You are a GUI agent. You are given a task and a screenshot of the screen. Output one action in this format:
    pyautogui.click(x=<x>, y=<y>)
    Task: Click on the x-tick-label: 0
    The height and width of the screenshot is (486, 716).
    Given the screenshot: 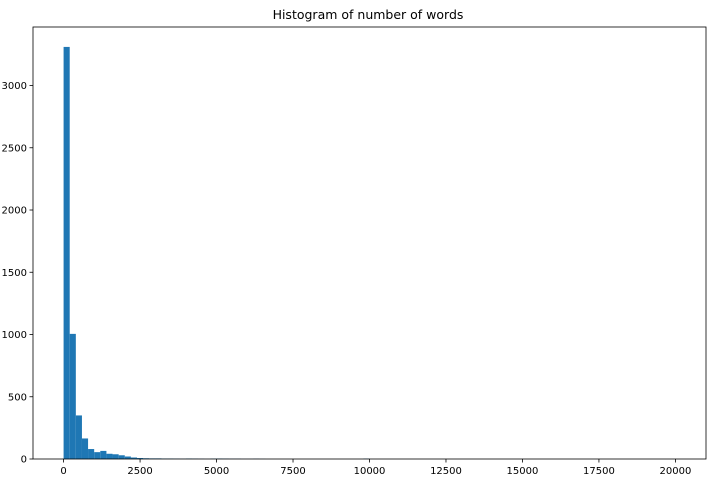 What is the action you would take?
    pyautogui.click(x=63, y=471)
    